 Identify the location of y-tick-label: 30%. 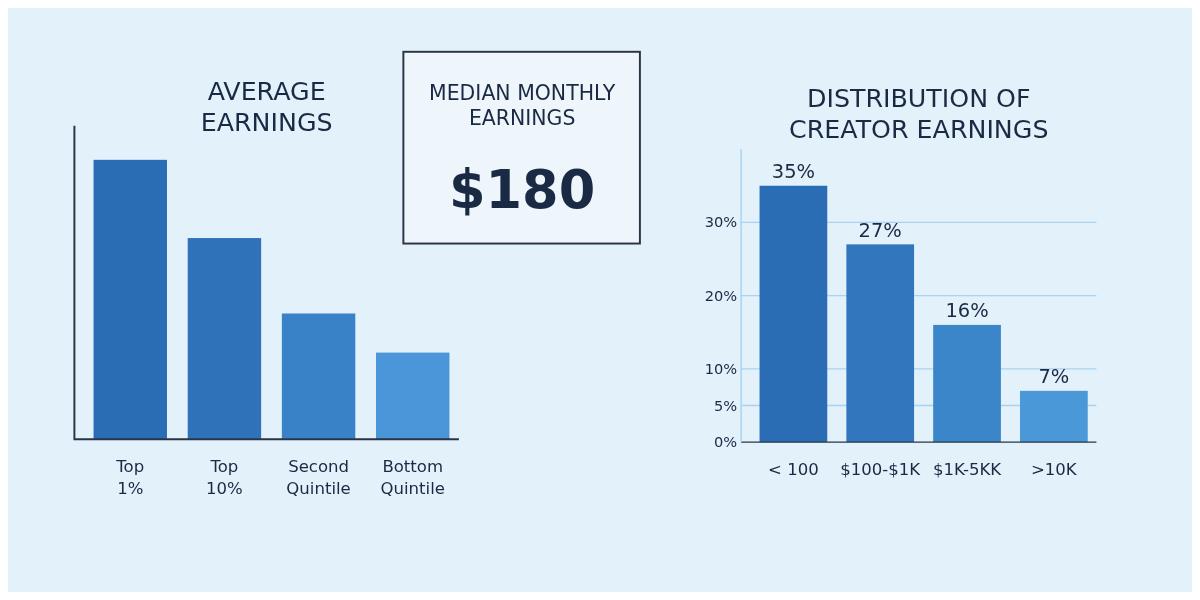
(721, 222).